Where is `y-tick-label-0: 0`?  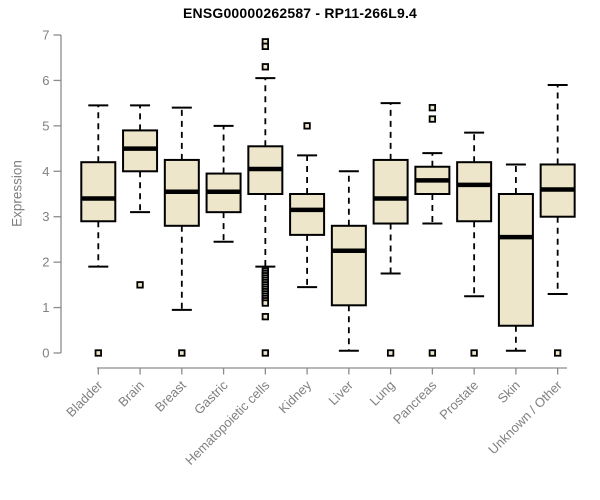 y-tick-label-0: 0 is located at coordinates (45, 353).